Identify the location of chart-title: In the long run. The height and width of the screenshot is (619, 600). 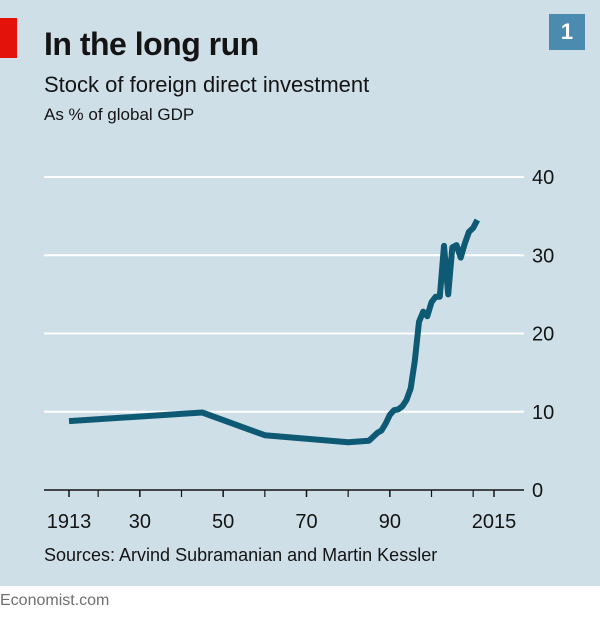
(151, 44).